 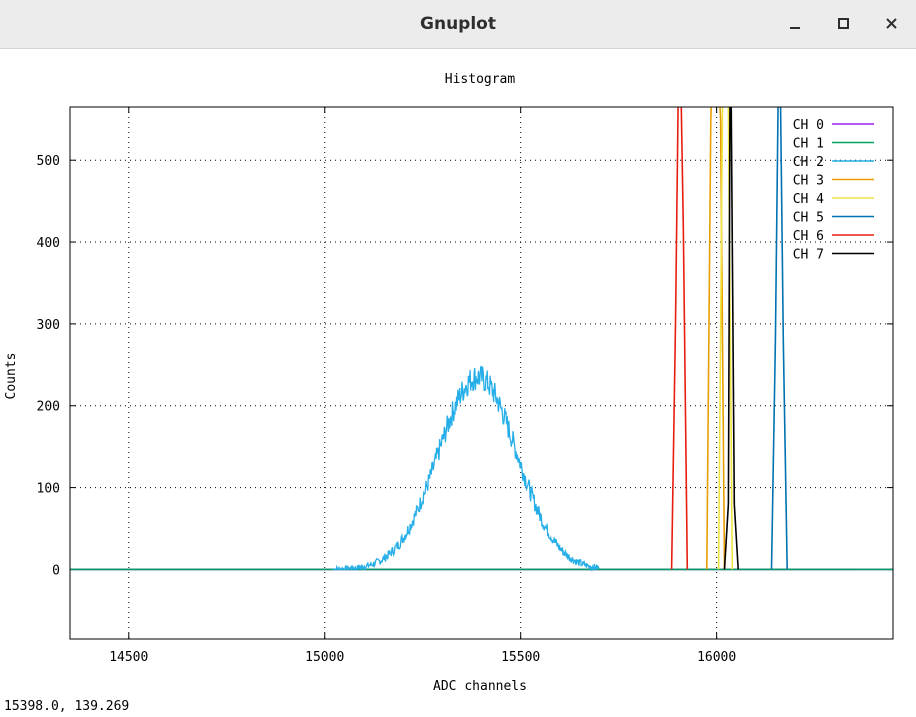 What do you see at coordinates (808, 181) in the screenshot?
I see `legend-label: CH 3` at bounding box center [808, 181].